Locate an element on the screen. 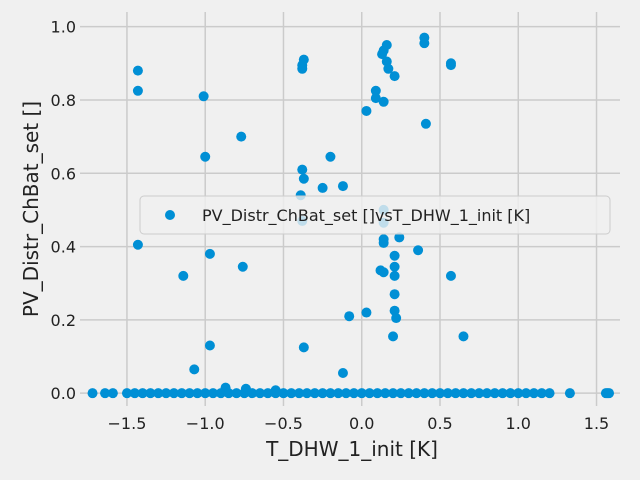  y-axis-label: PV_Distr_ChBat_set [] is located at coordinates (31, 209).